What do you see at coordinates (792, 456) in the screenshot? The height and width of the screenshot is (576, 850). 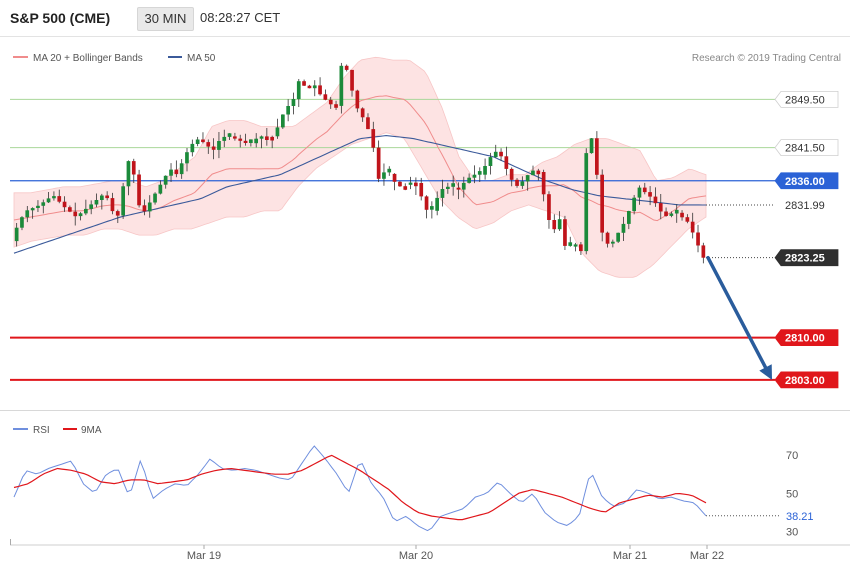 I see `rsi-tick-label: 70` at bounding box center [792, 456].